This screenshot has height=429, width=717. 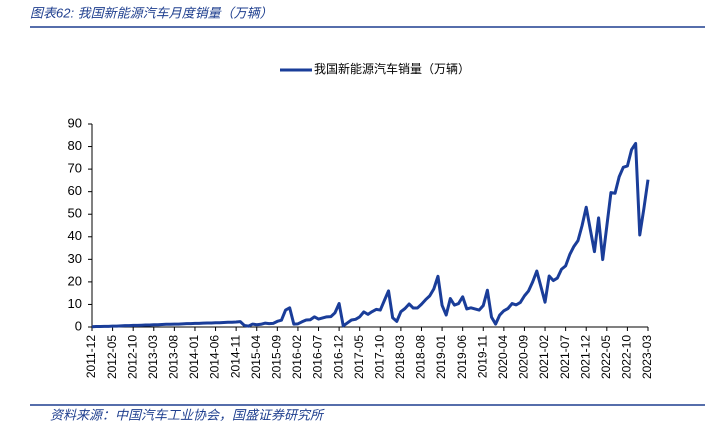 I want to click on legend-label: 我国新能源汽车销量（万辆）, so click(x=392, y=68).